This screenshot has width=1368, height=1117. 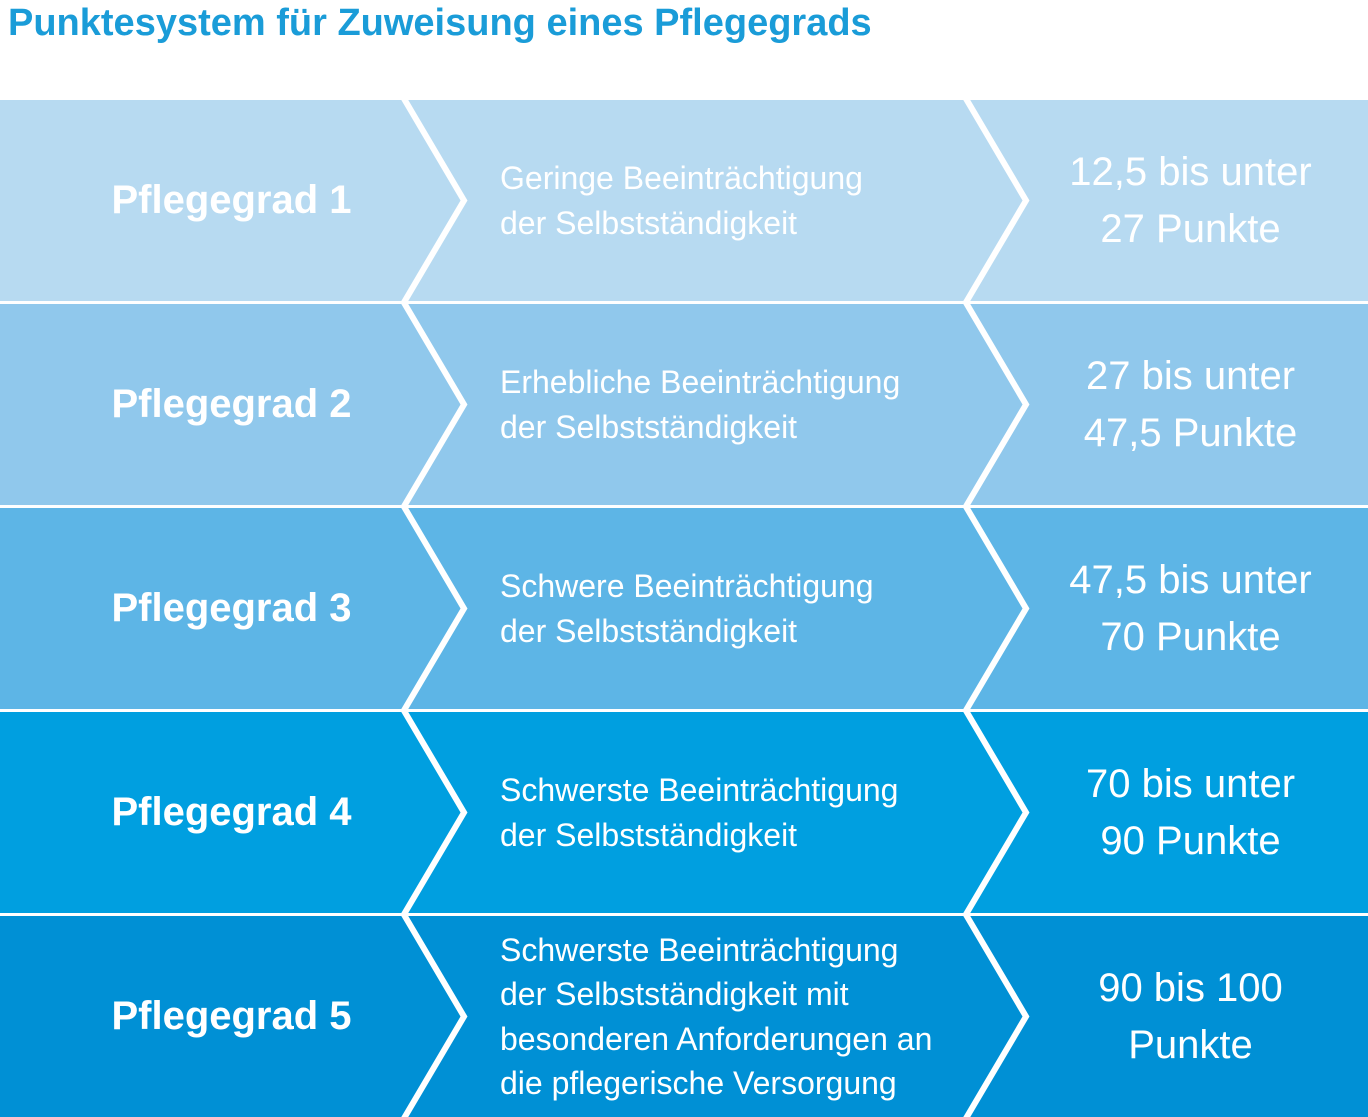 I want to click on grade-label: Pflegegrad 4, so click(x=231, y=812).